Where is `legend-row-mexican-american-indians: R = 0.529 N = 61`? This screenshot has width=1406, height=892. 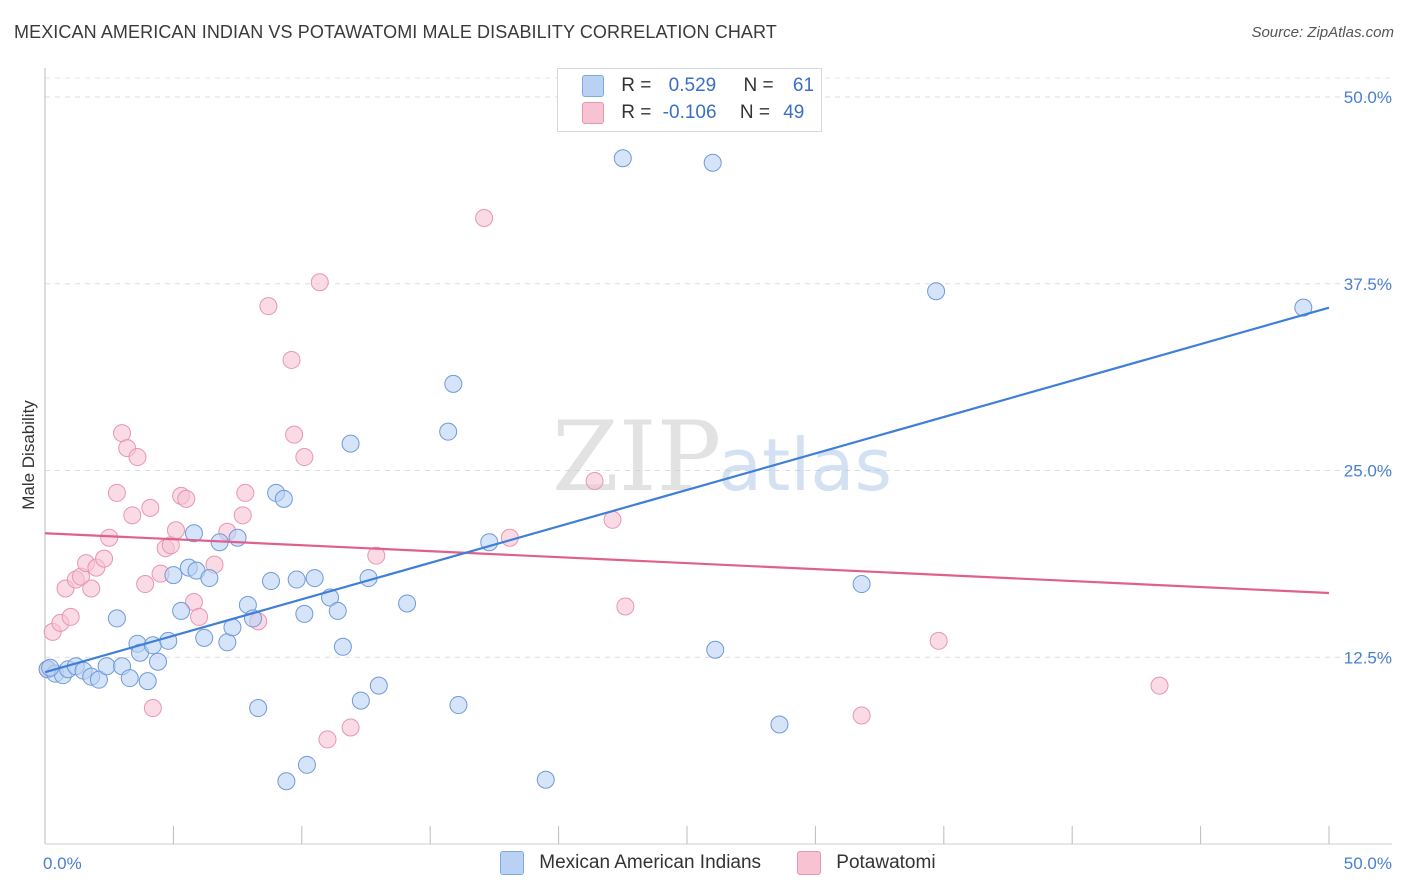 legend-row-mexican-american-indians: R = 0.529 N = 61 is located at coordinates (698, 88).